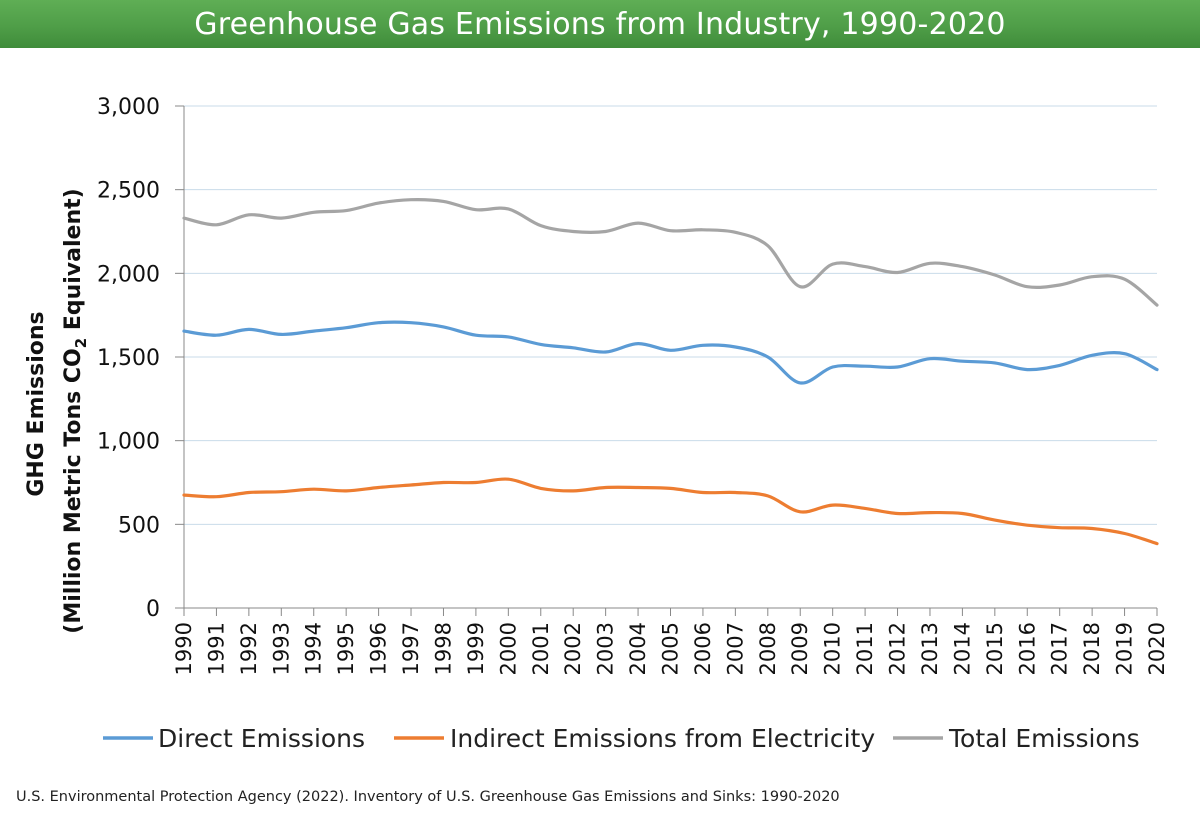 The height and width of the screenshot is (827, 1200). Describe the element at coordinates (314, 648) in the screenshot. I see `x-tick-label: 1994` at that location.